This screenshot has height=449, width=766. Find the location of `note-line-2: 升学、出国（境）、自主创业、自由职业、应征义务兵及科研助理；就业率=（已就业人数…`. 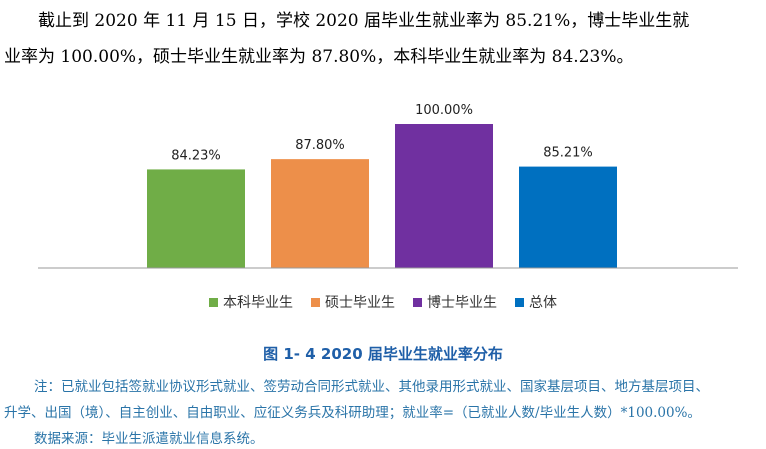

note-line-2: 升学、出国（境）、自主创业、自由职业、应征义务兵及科研助理；就业率=（已就业人数… is located at coordinates (352, 413).